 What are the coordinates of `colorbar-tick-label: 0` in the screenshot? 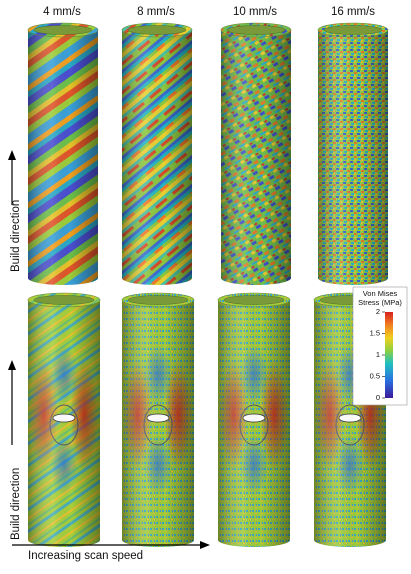 It's located at (378, 397).